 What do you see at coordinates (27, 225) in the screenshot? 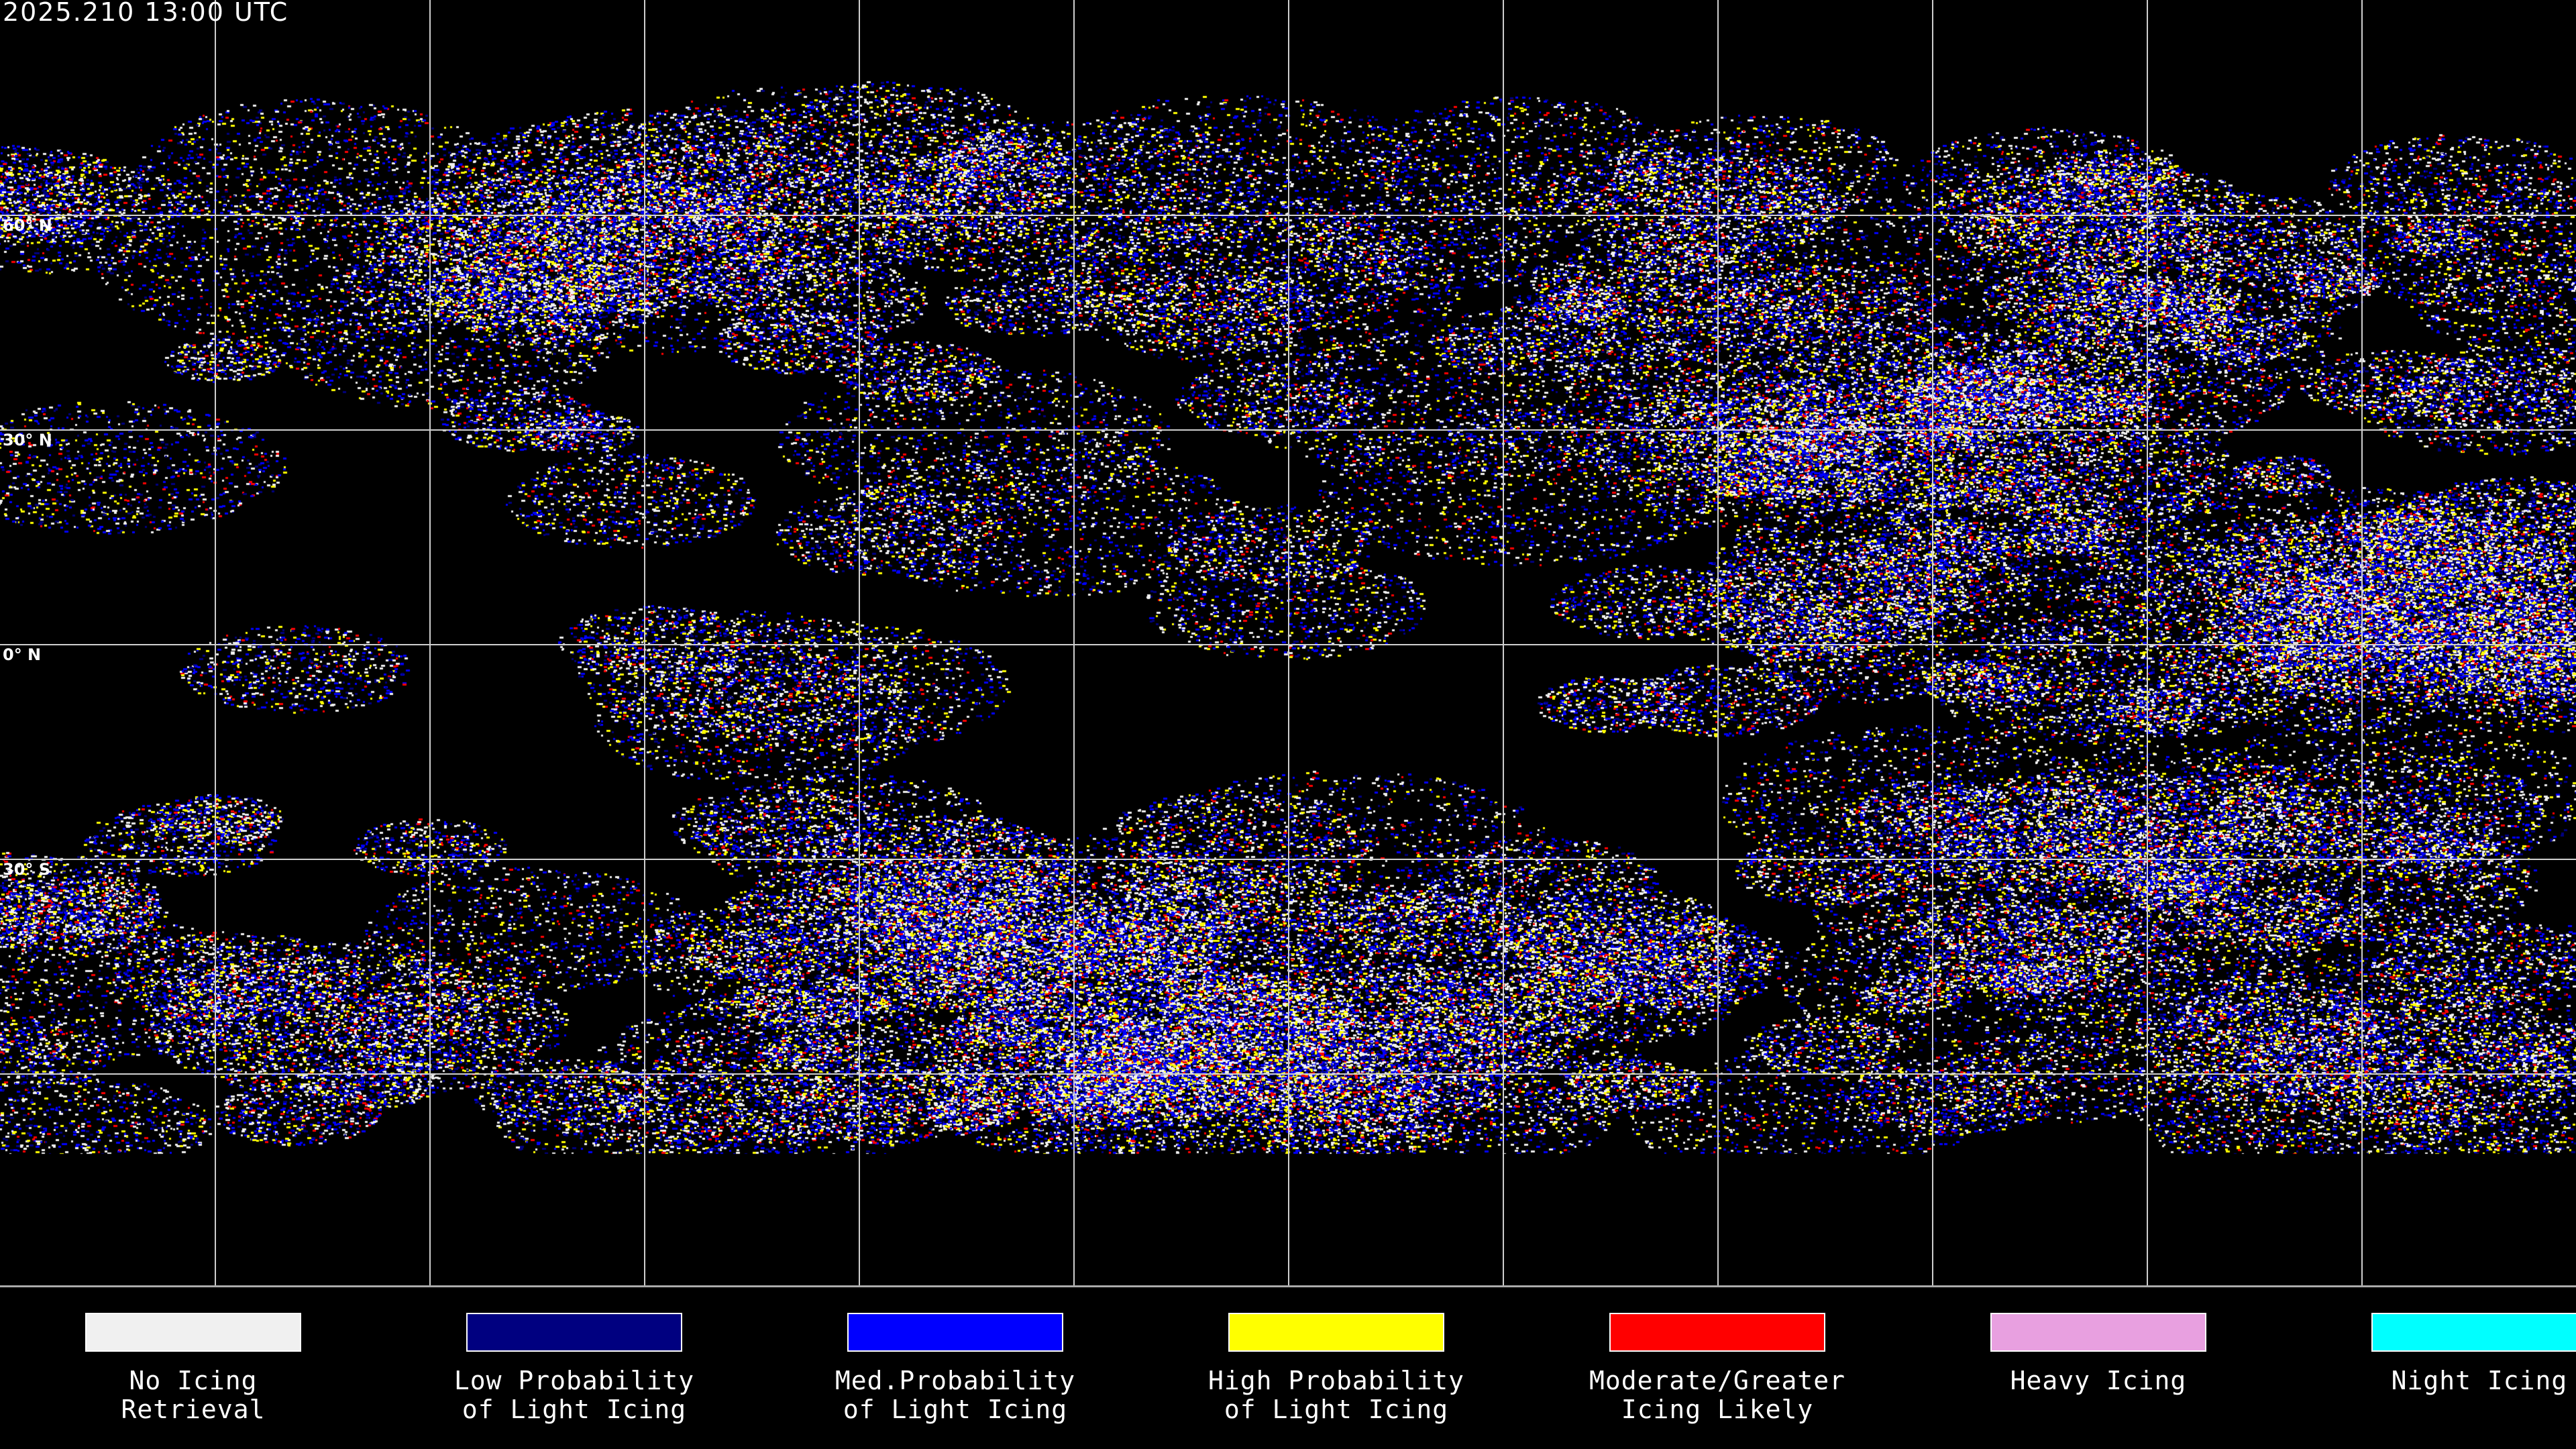
I see `lat-label-60n: 60° N` at bounding box center [27, 225].